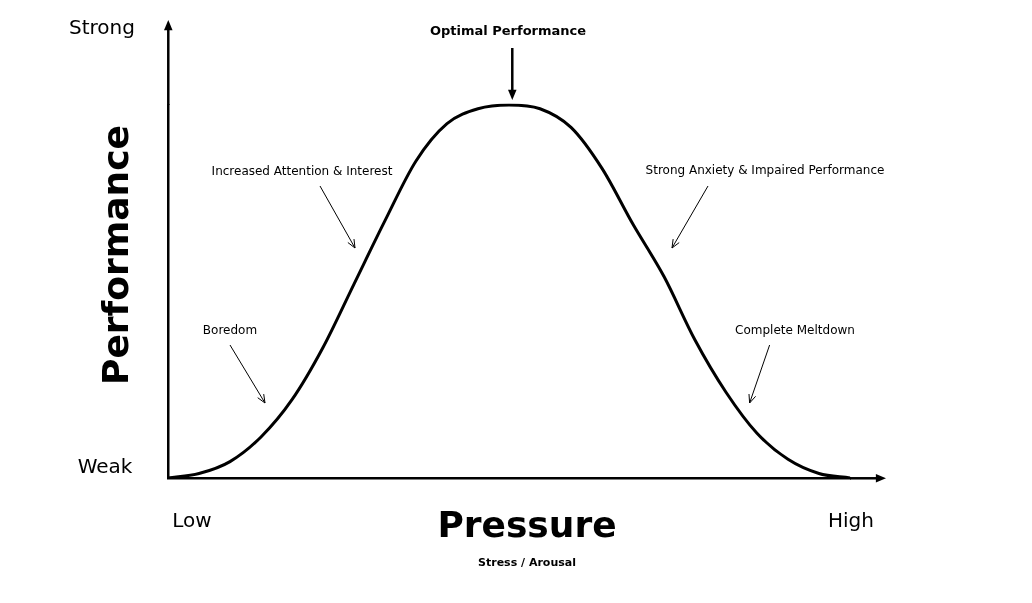  Describe the element at coordinates (527, 562) in the screenshot. I see `text: Stress / Arousal` at that location.